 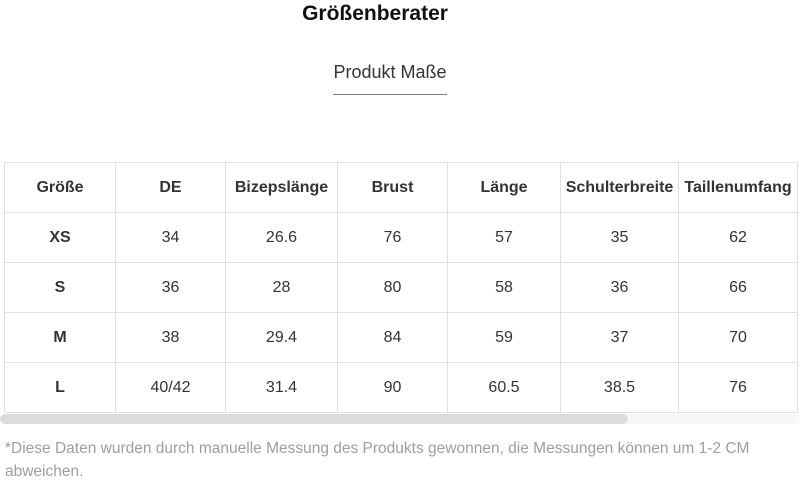 What do you see at coordinates (60, 237) in the screenshot?
I see `size-label-cell: XS` at bounding box center [60, 237].